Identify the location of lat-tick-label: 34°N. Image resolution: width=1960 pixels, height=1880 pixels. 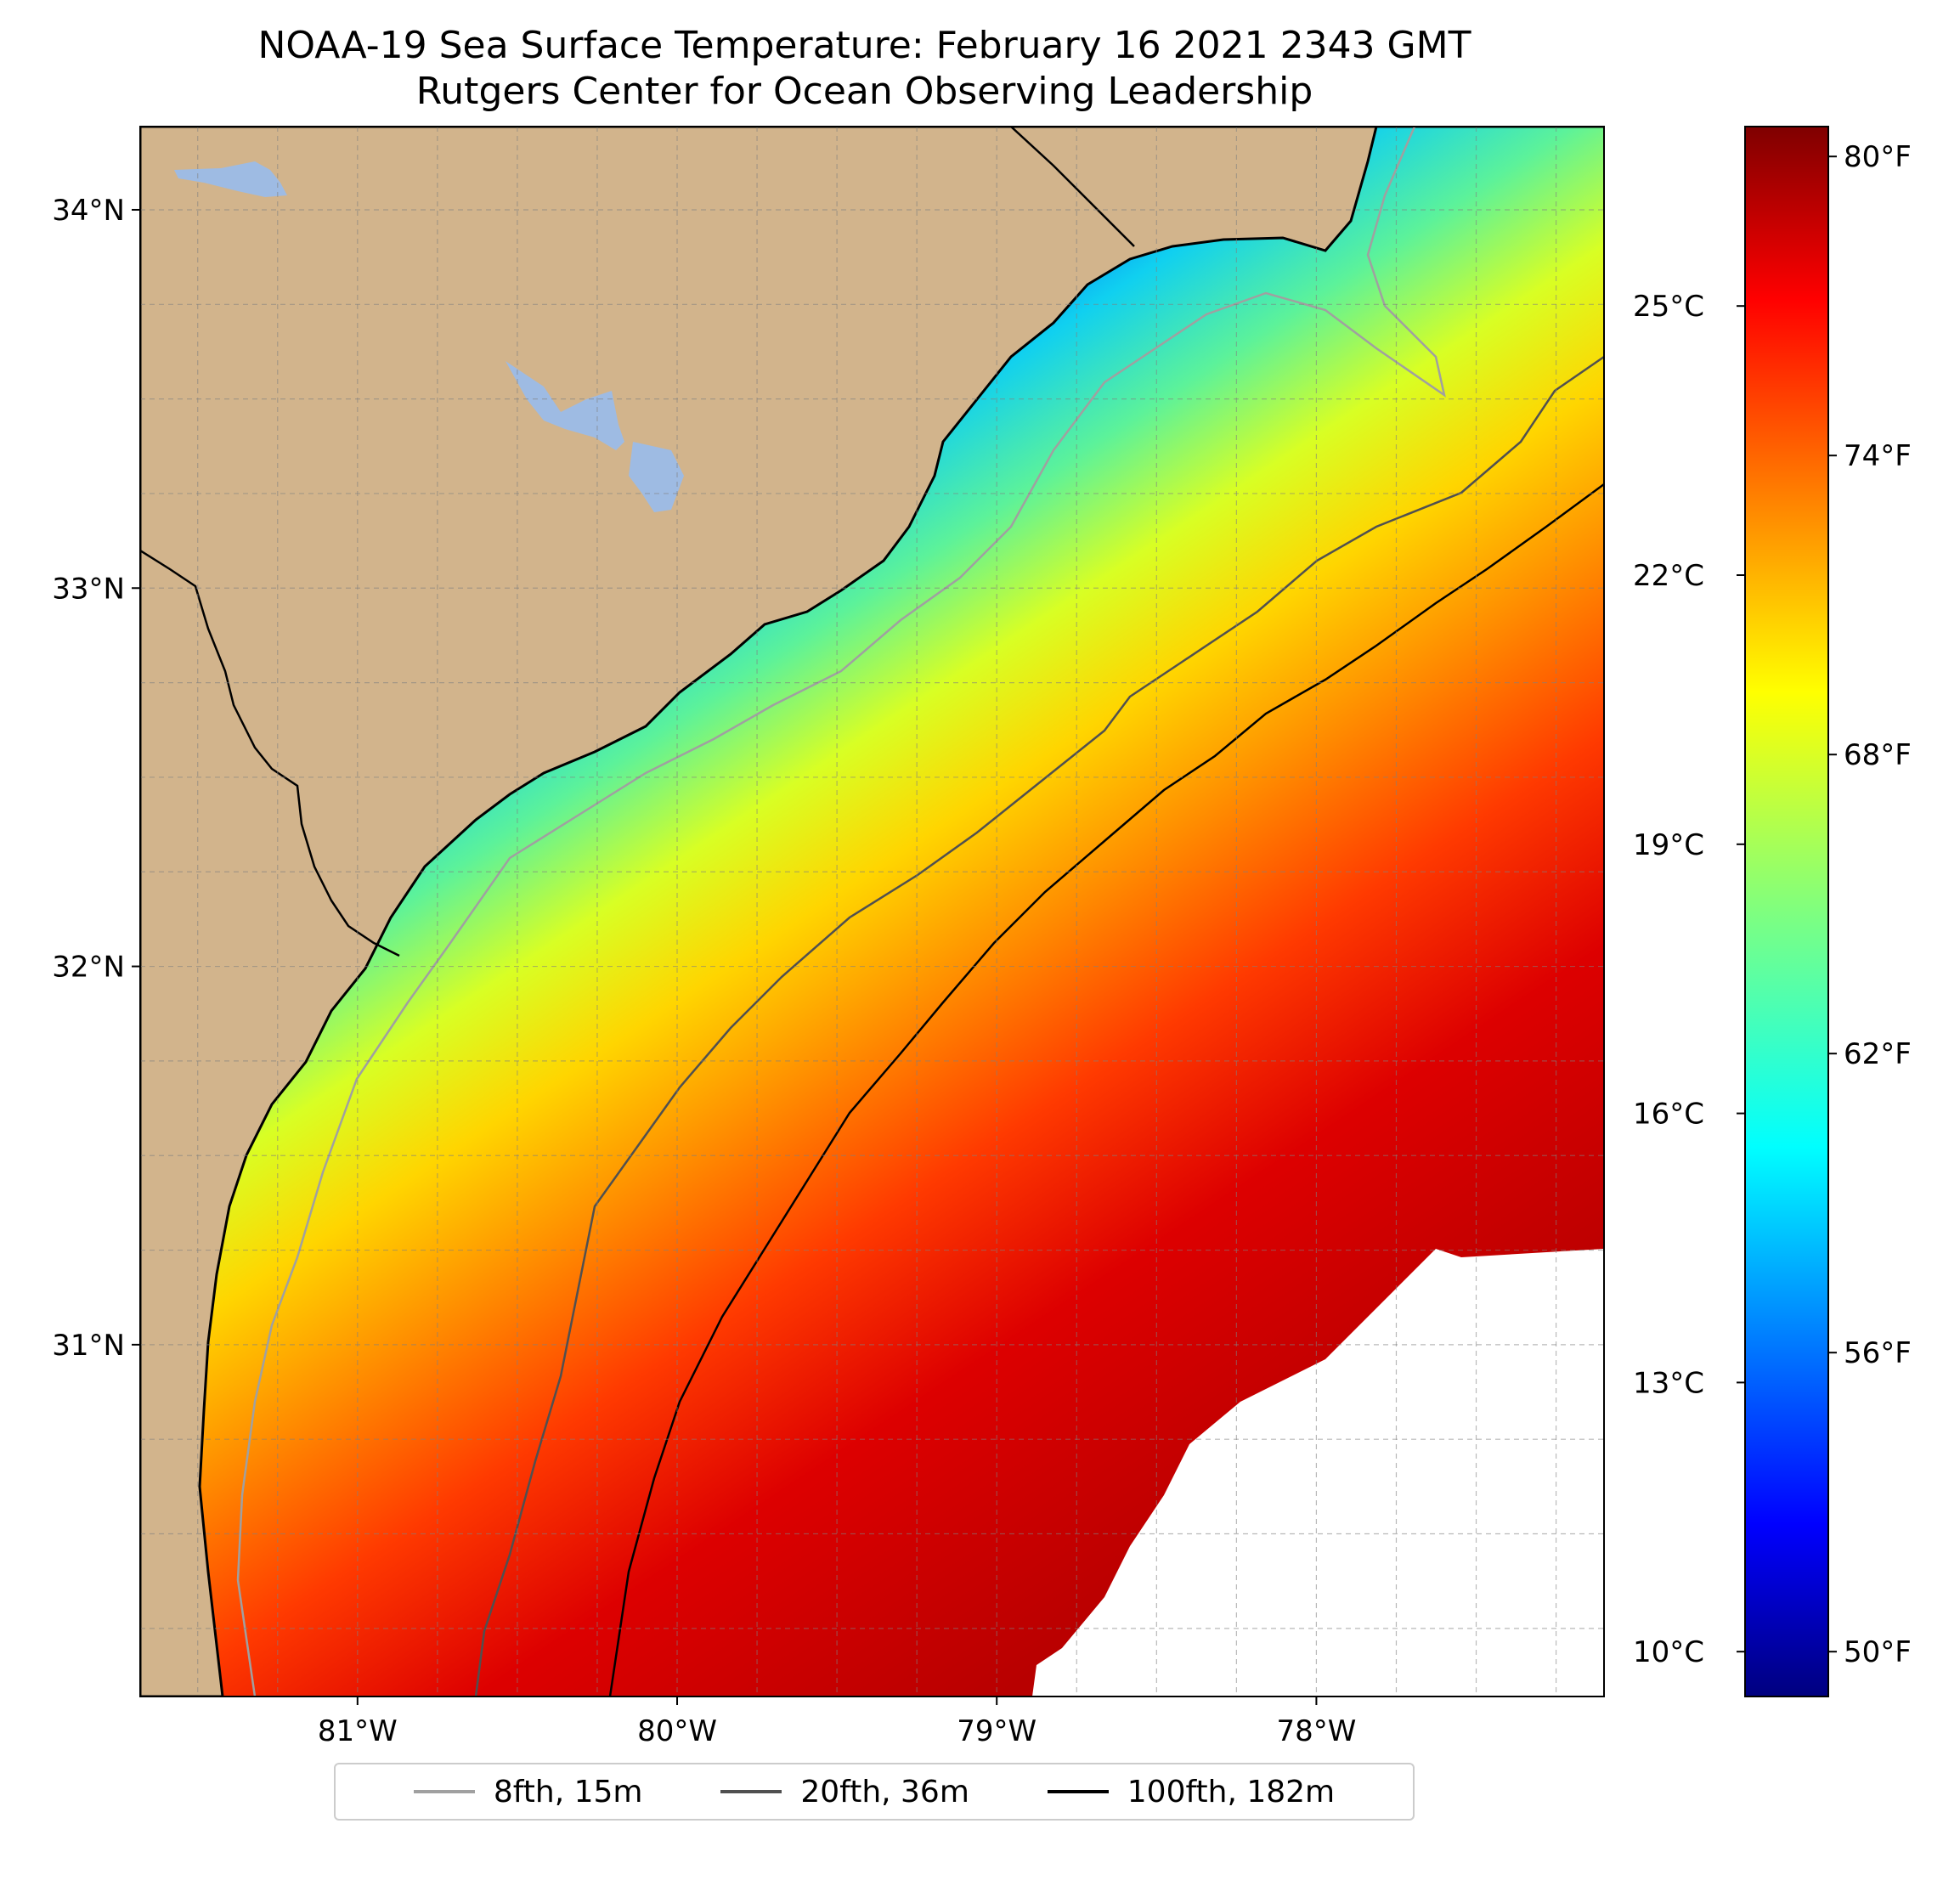
(89, 211).